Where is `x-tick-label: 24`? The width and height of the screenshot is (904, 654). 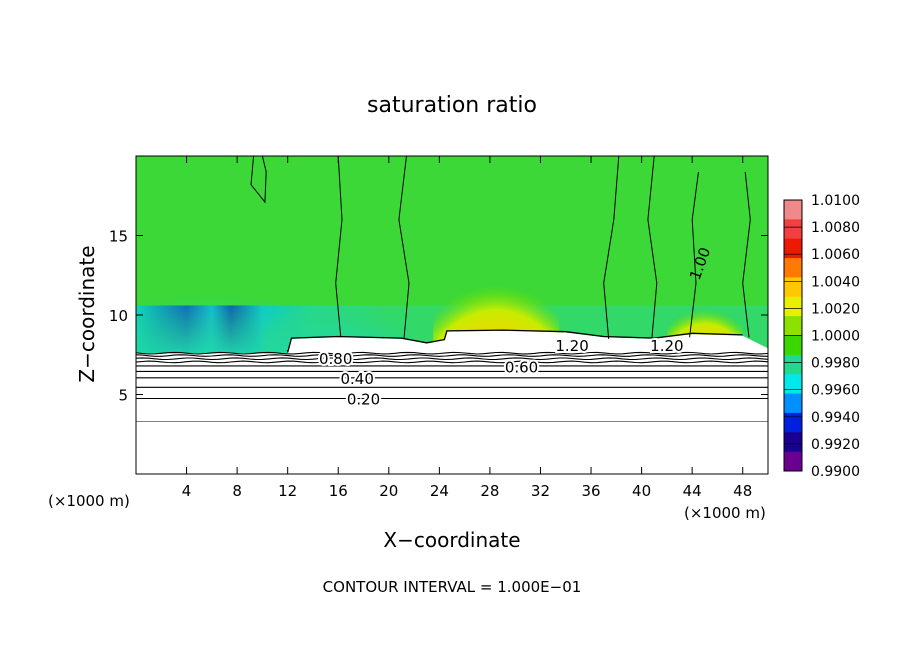
x-tick-label: 24 is located at coordinates (439, 491).